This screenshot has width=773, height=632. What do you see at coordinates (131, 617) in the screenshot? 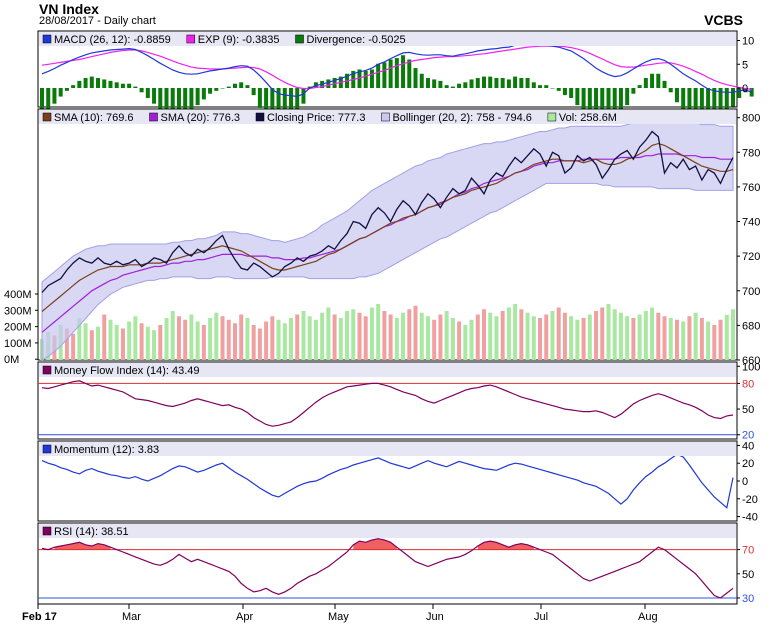
I see `month-label-1: Mar` at bounding box center [131, 617].